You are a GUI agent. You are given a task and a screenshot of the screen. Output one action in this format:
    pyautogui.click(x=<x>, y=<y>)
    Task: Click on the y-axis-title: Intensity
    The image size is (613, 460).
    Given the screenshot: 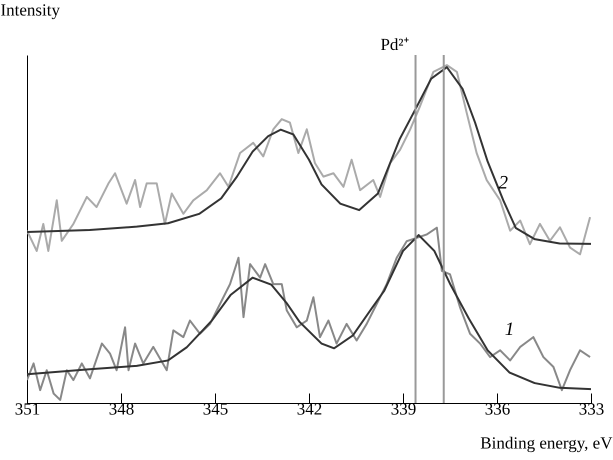 What is the action you would take?
    pyautogui.click(x=30, y=10)
    